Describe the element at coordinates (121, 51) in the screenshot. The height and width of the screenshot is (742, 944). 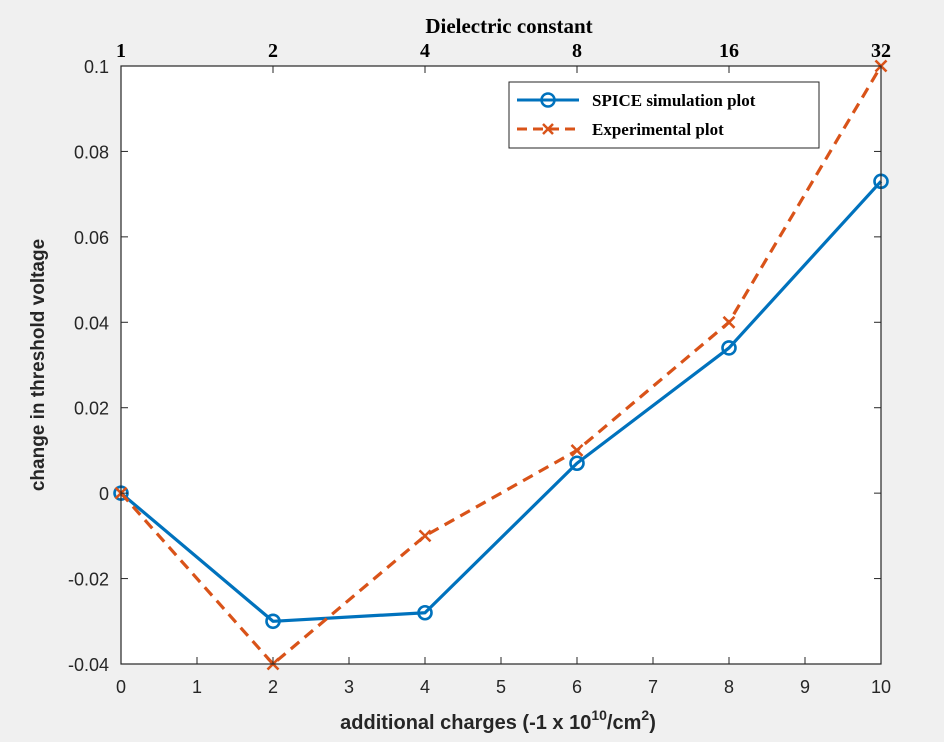
I see `top-tick-label: 1` at that location.